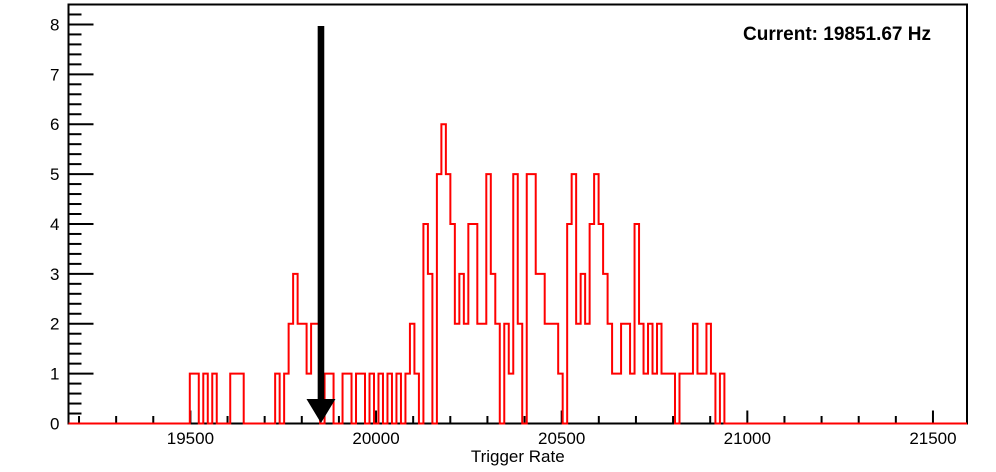  Describe the element at coordinates (932, 438) in the screenshot. I see `x-tick-label: 21500` at that location.